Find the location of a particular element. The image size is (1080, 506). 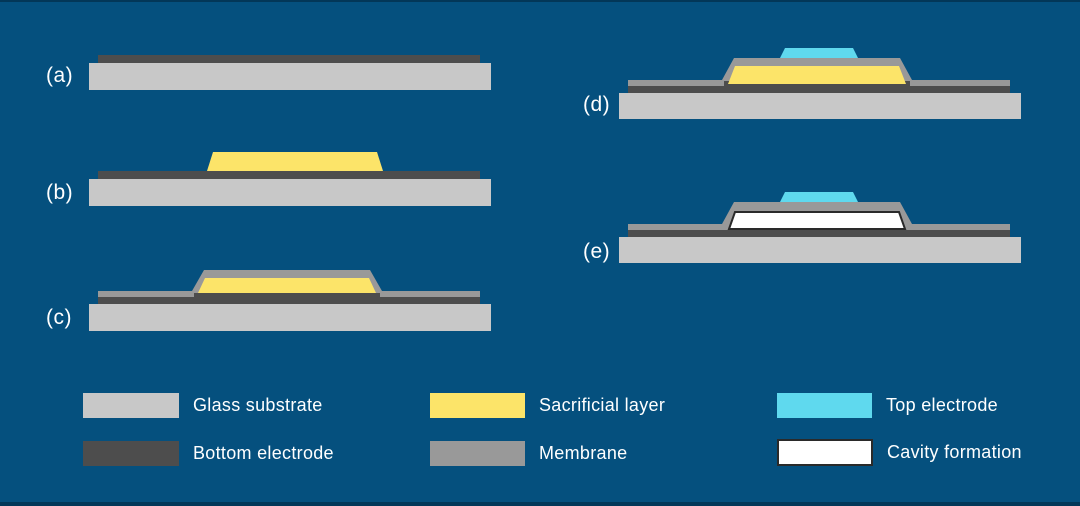

legend-item-top-electrode: Top electrode is located at coordinates (887, 405).